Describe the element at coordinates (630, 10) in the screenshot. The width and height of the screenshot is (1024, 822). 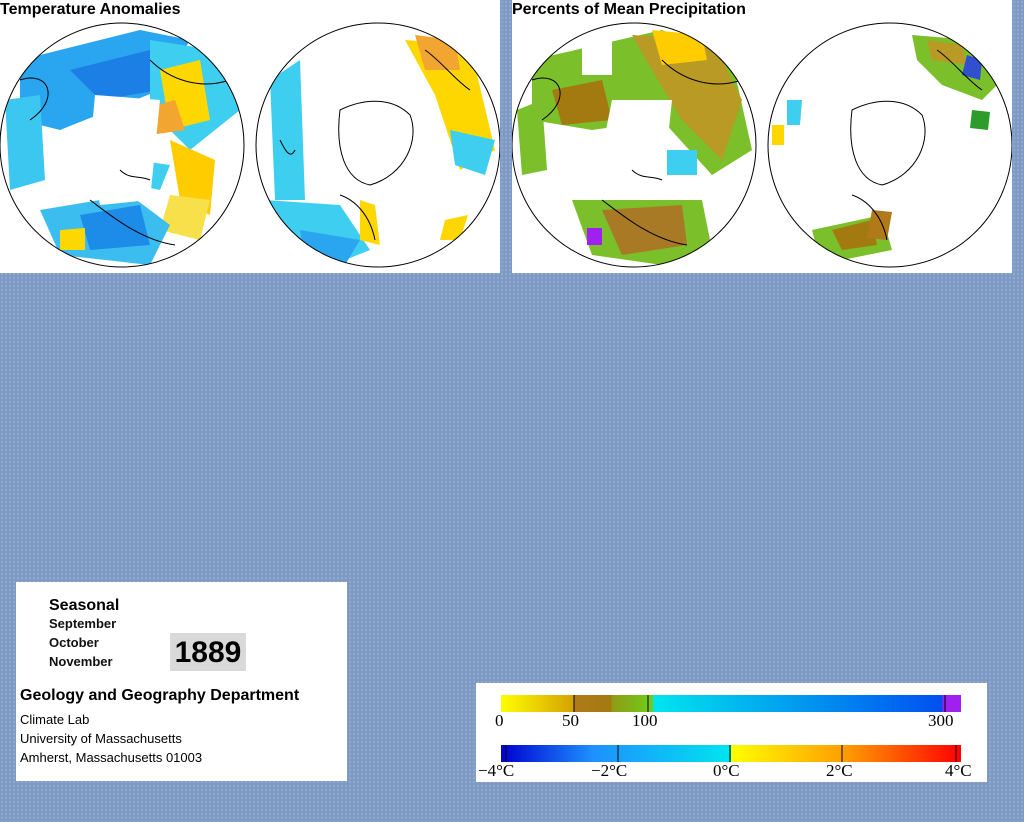
I see `precipitation-map-title: Percents of Mean Precipitation` at that location.